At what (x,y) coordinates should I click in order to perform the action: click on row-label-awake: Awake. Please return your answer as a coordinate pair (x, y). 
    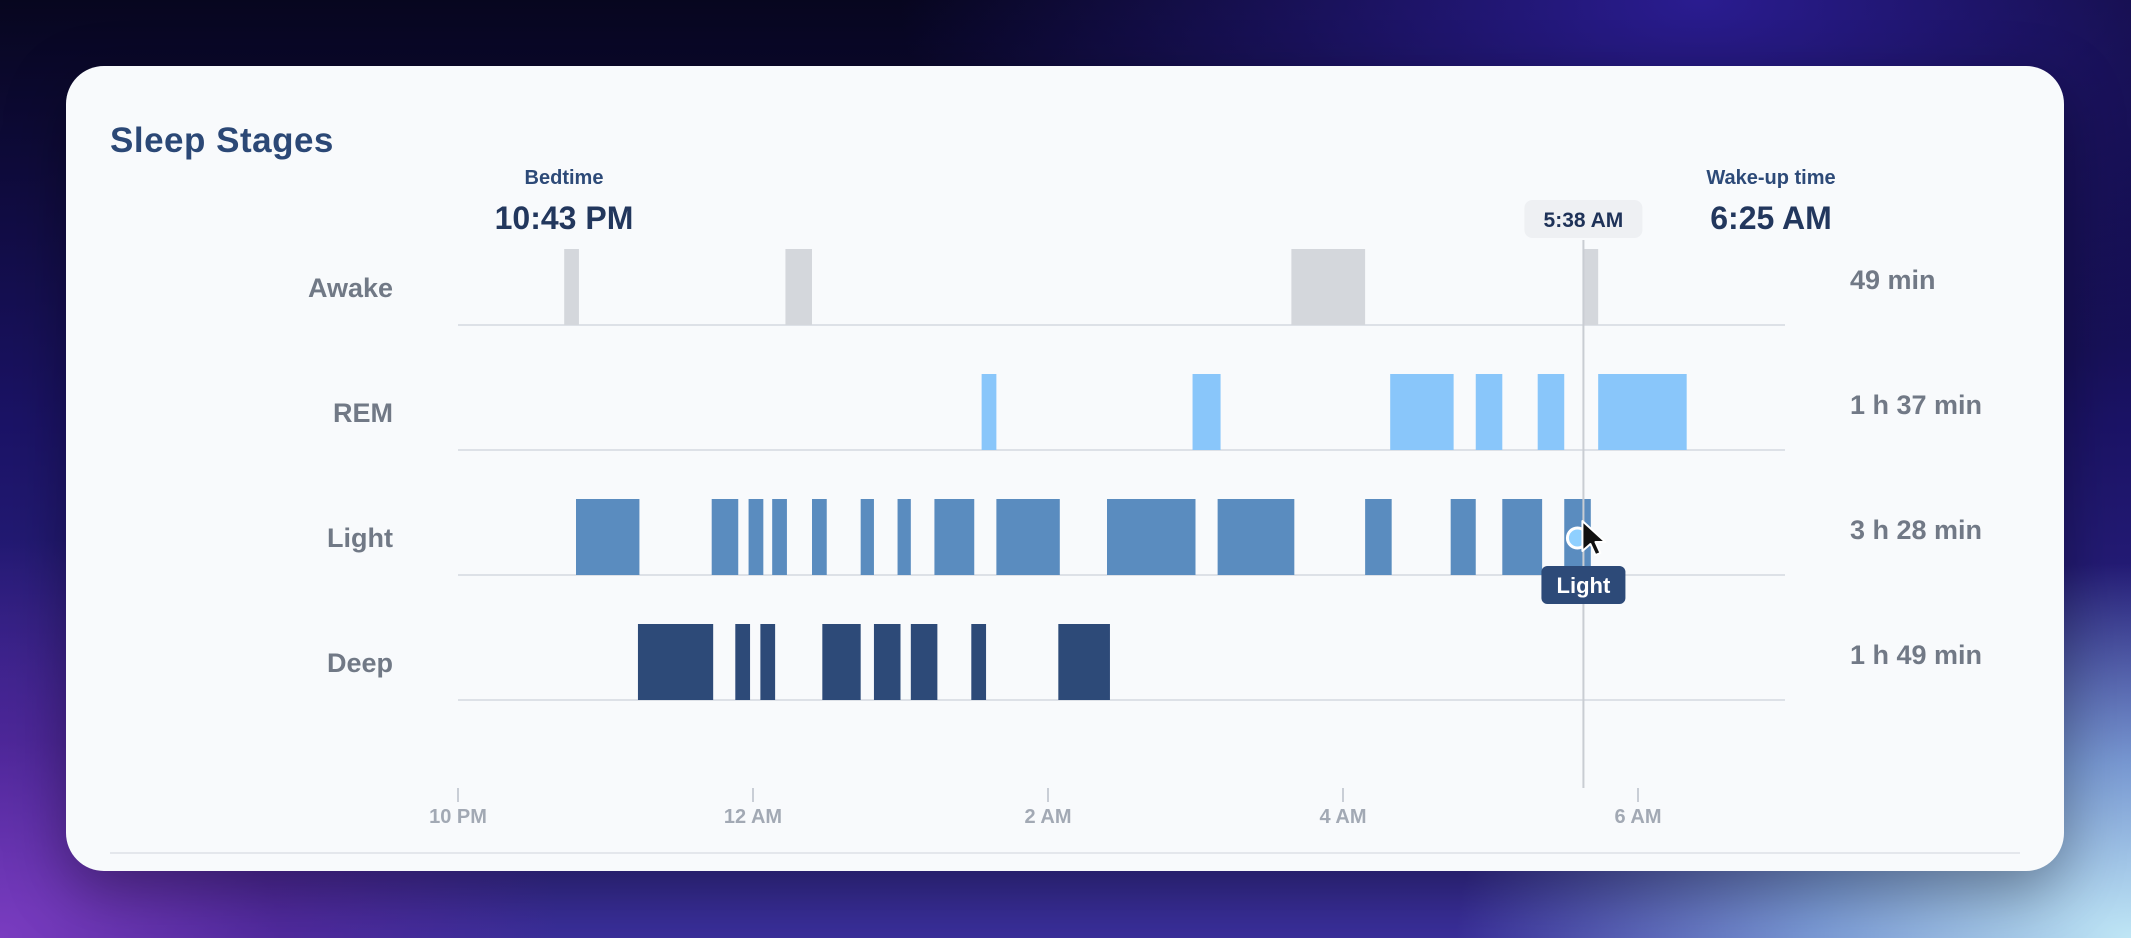
    Looking at the image, I should click on (350, 288).